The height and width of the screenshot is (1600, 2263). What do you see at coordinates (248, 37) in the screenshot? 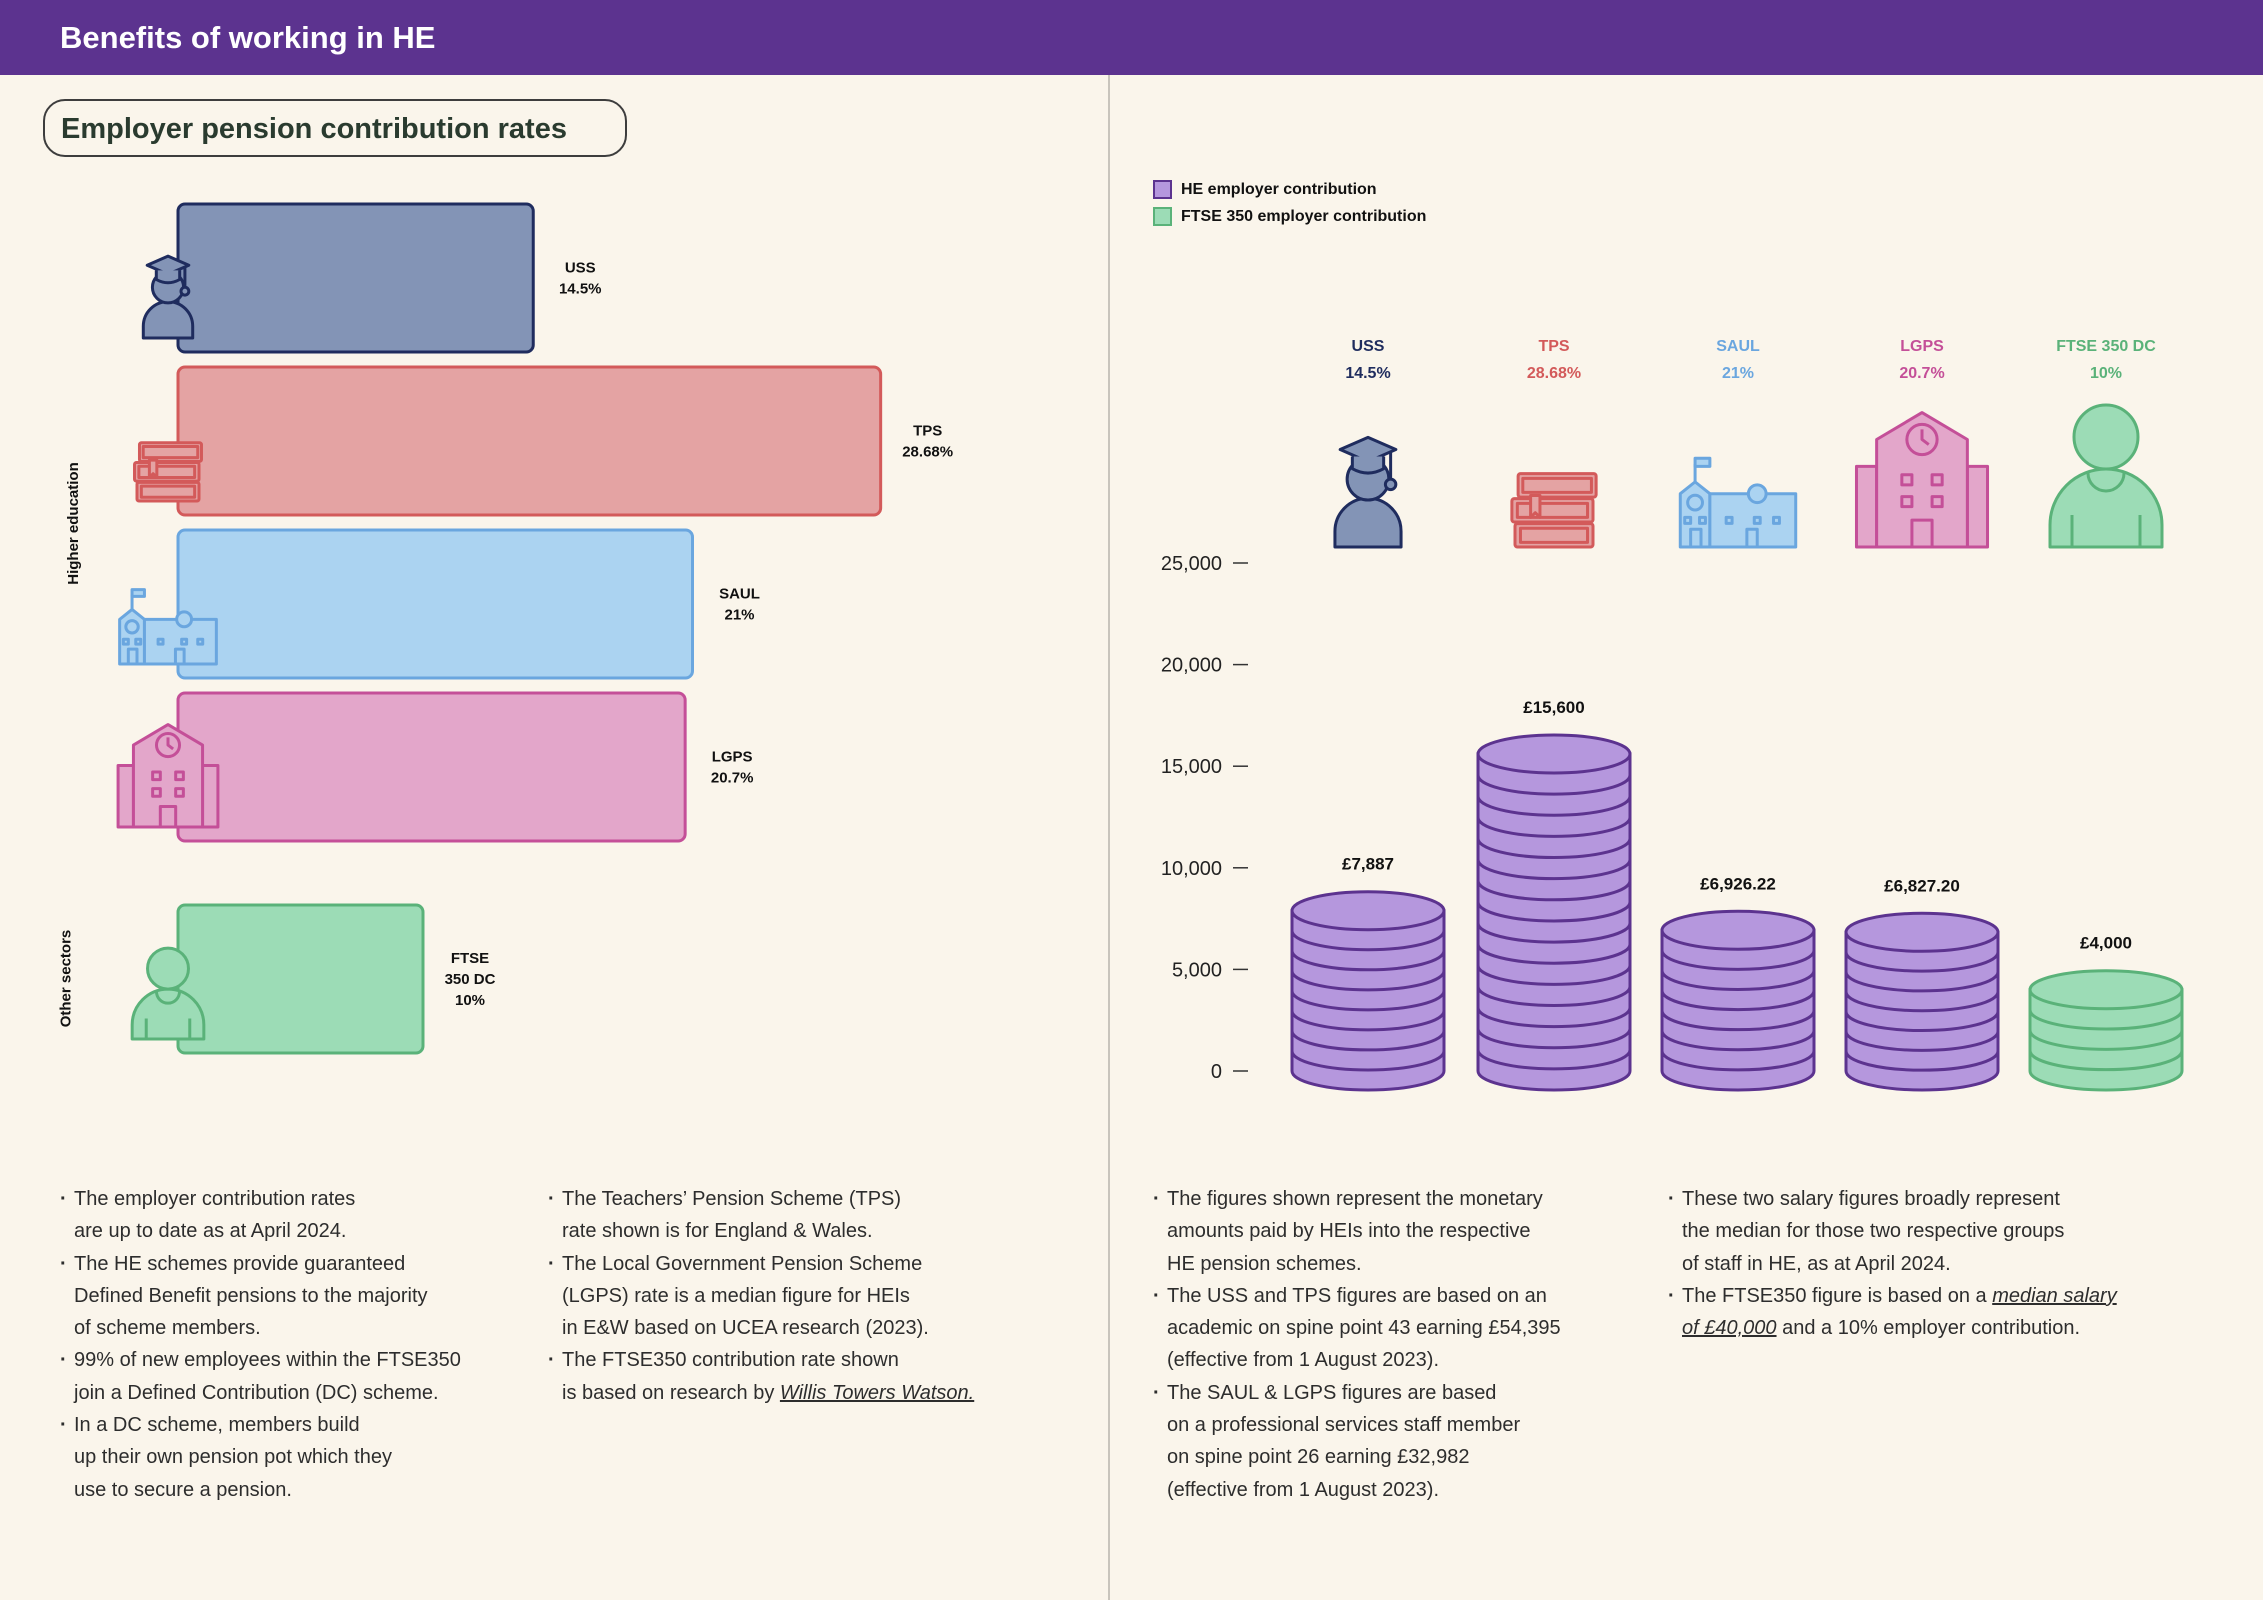
I see `page-title: Benefits of working in HE` at bounding box center [248, 37].